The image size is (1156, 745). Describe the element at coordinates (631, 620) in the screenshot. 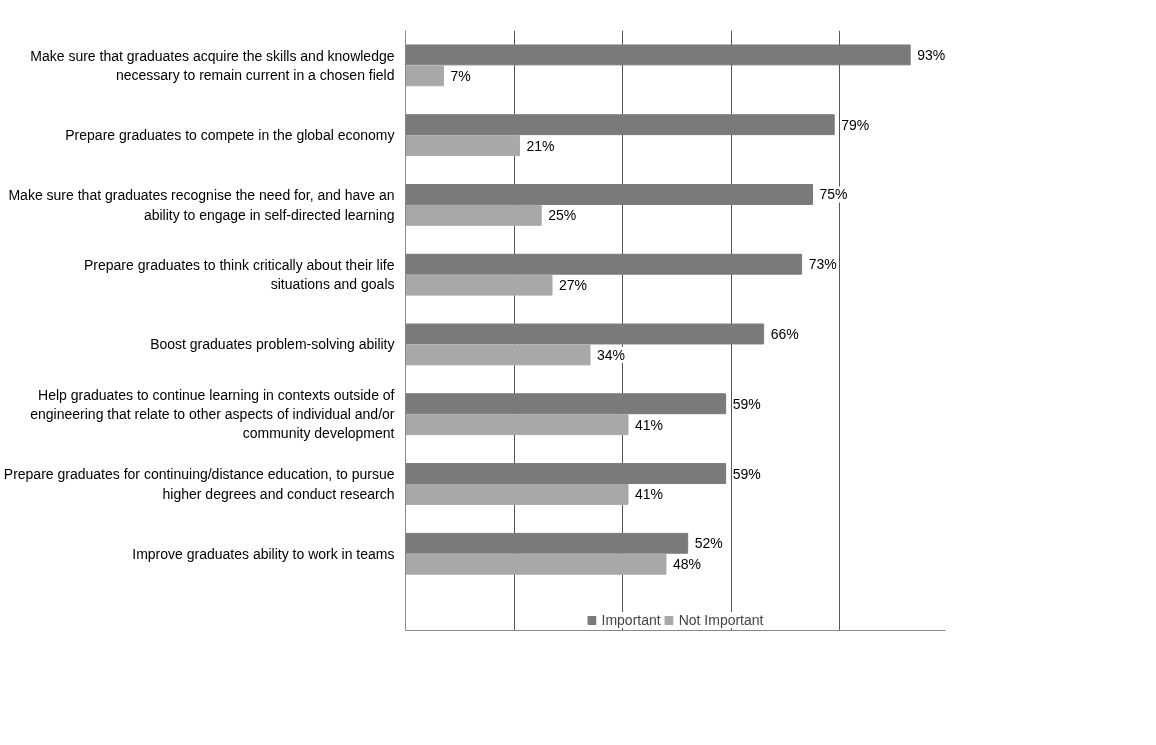

I see `legend-label: Important` at that location.